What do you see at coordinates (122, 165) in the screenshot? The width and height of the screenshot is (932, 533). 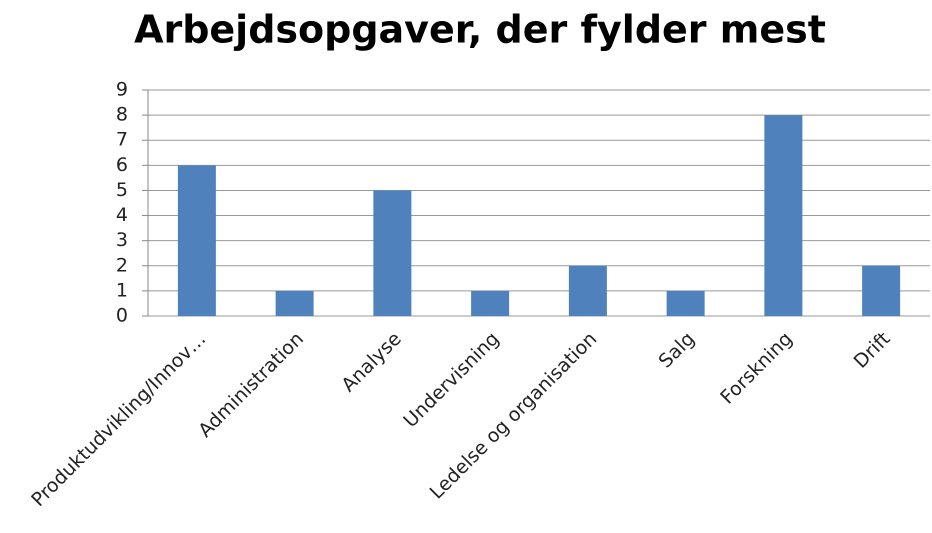 I see `y-tick-label: 6` at bounding box center [122, 165].